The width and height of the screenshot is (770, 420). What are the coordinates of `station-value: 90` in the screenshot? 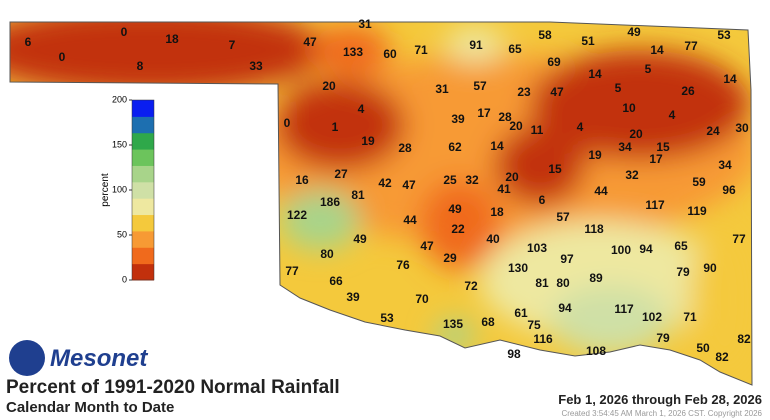 It's located at (710, 268).